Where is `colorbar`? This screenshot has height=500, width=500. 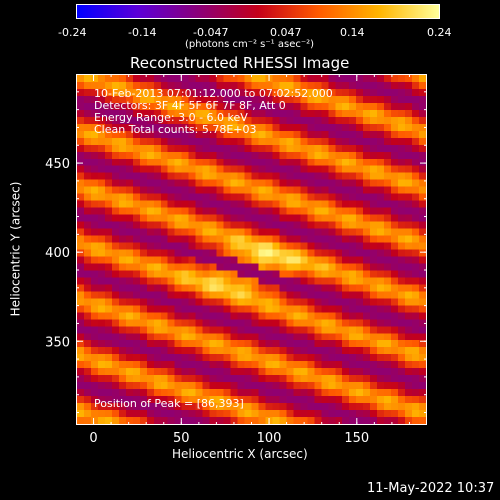
colorbar is located at coordinates (258, 11).